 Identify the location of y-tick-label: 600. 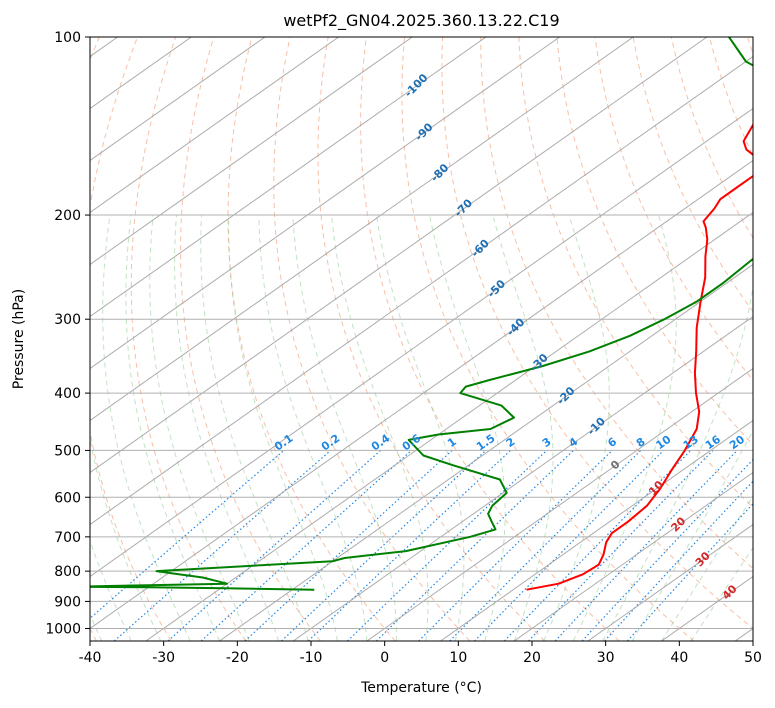
(67, 498).